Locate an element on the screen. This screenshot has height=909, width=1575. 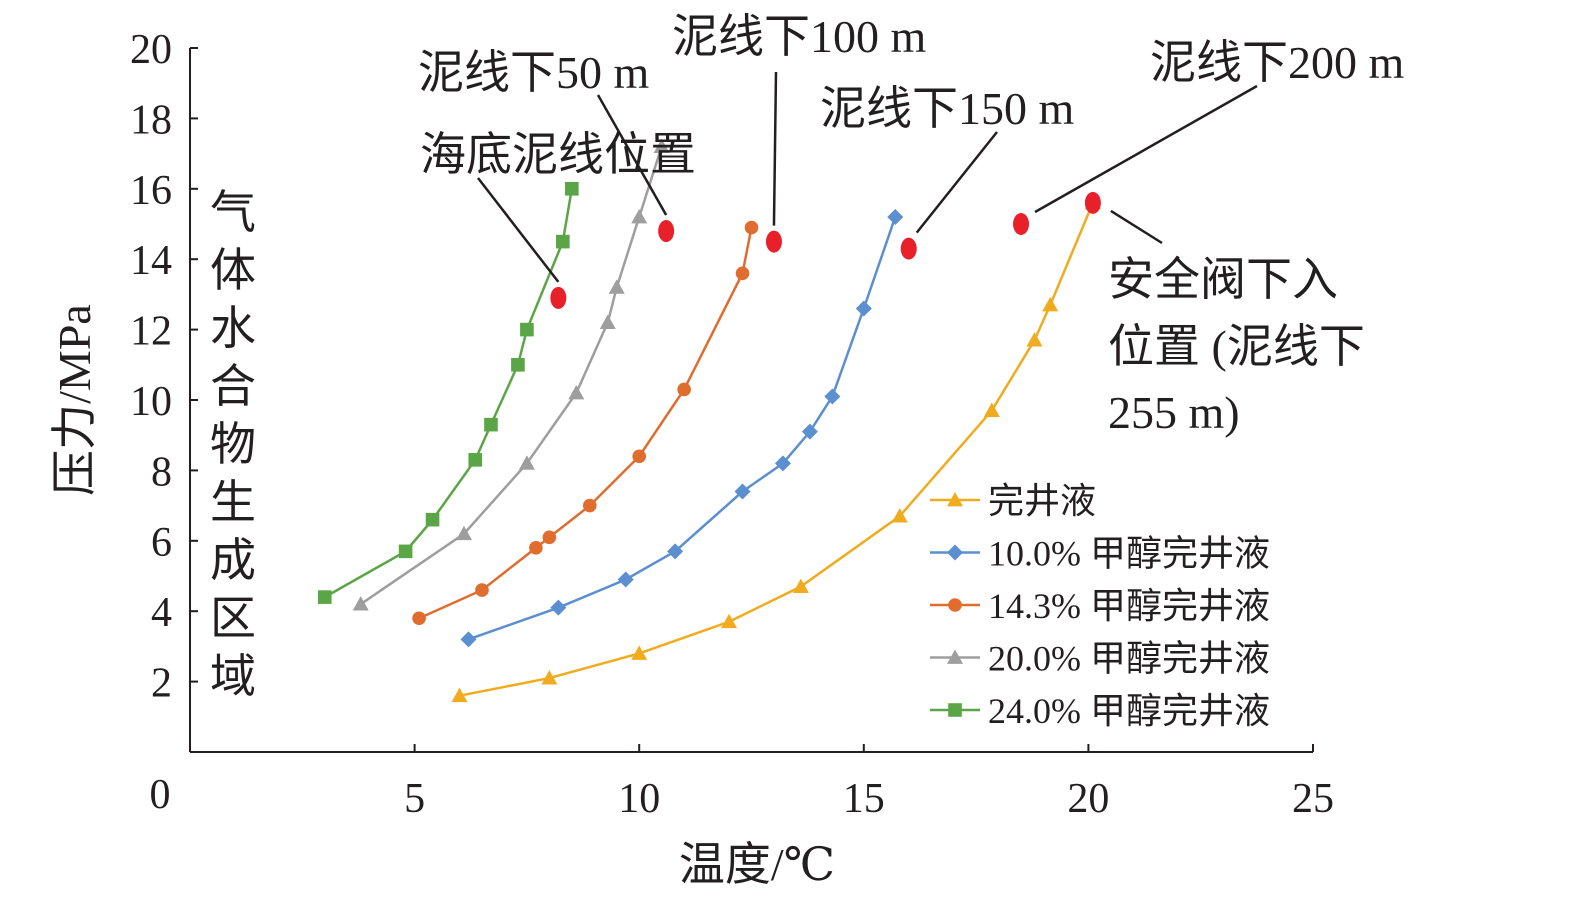
annotation-label: 255 m) is located at coordinates (1174, 412).